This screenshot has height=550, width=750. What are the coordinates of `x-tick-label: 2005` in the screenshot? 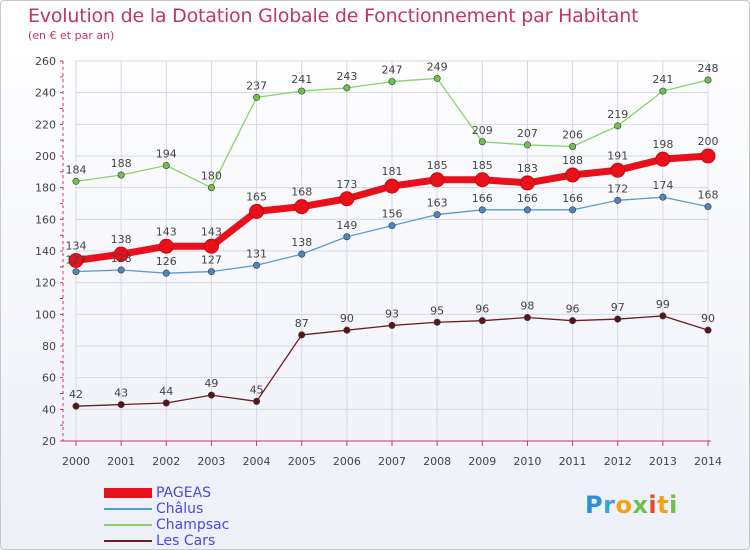 It's located at (302, 461).